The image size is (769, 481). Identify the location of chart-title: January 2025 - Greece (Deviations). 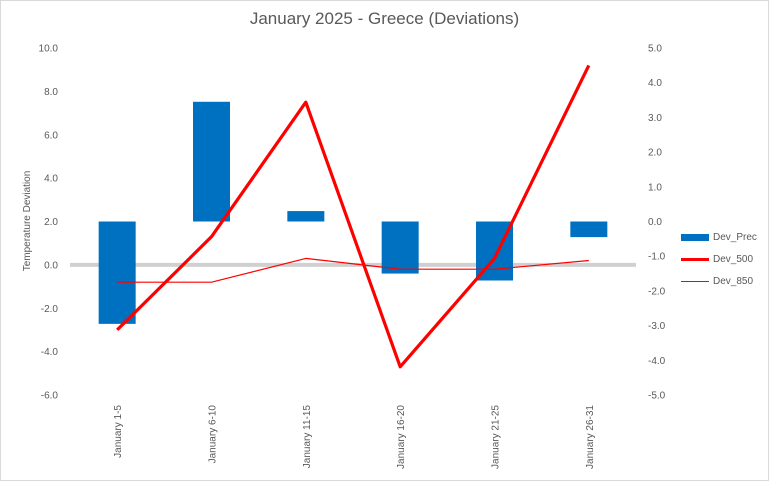
(384, 18).